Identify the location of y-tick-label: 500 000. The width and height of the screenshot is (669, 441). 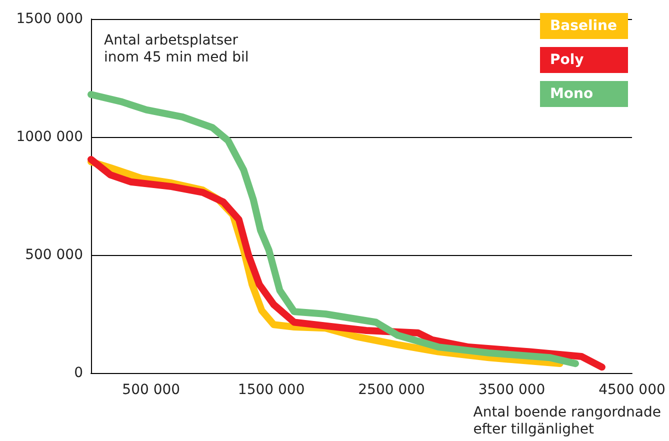
(54, 255).